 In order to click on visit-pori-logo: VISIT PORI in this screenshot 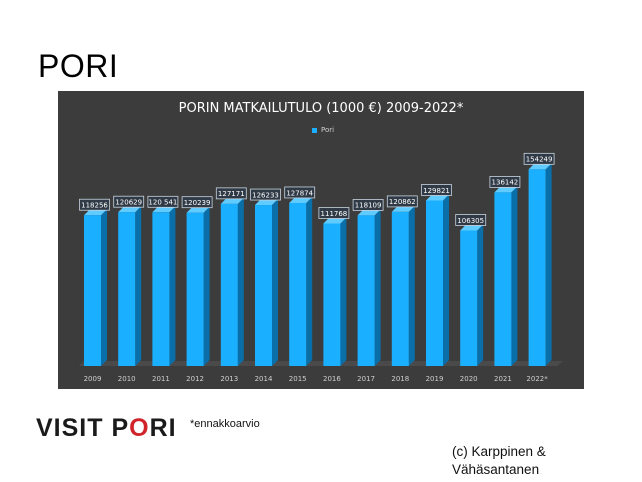, I will do `click(106, 428)`.